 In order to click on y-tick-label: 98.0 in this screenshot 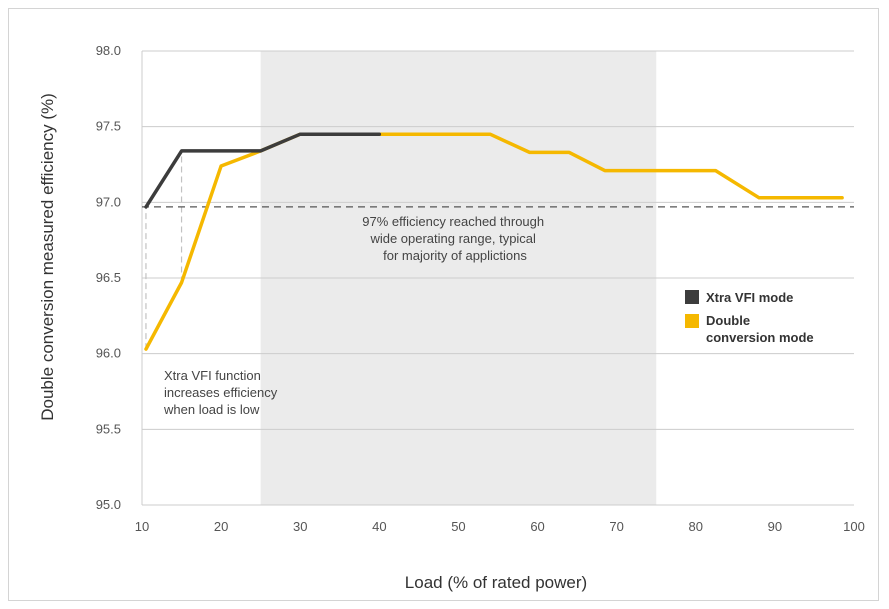, I will do `click(108, 50)`.